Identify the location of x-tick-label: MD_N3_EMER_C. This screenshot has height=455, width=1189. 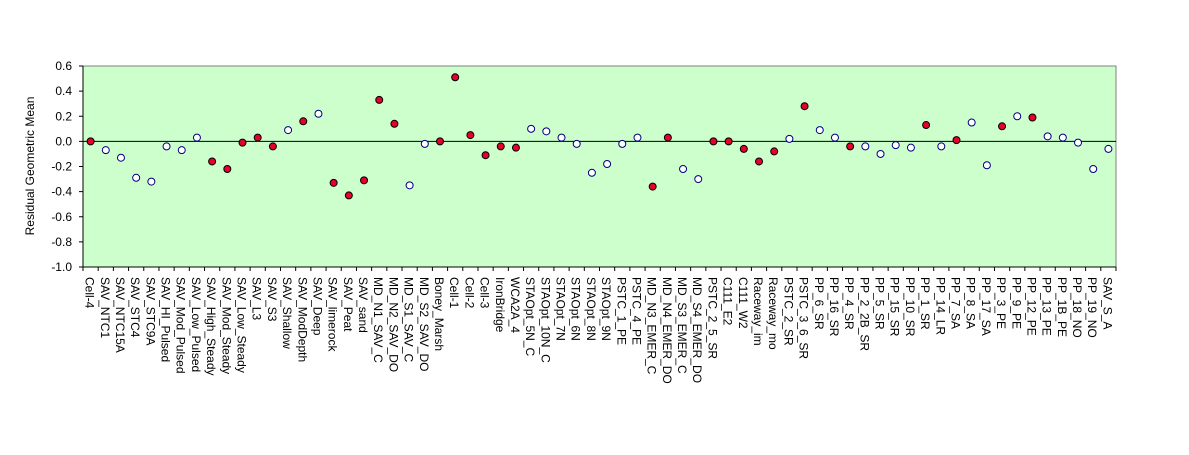
(652, 326).